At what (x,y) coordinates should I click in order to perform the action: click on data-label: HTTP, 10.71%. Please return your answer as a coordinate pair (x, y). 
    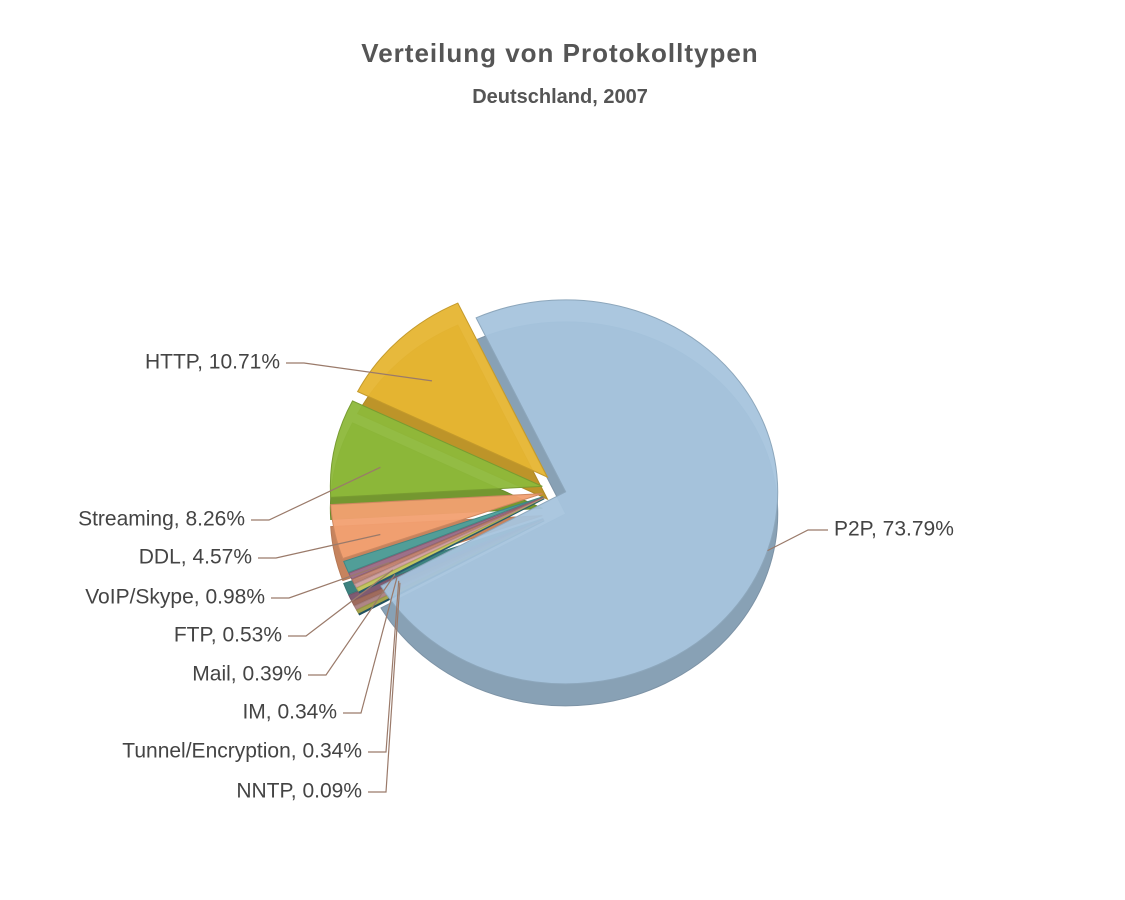
    Looking at the image, I should click on (212, 362).